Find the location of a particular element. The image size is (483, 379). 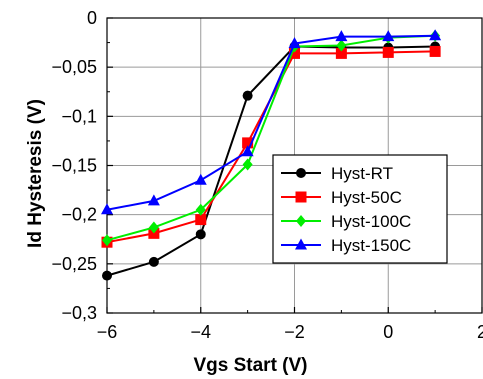

y-tick-label: −0,05 is located at coordinates (74, 67).